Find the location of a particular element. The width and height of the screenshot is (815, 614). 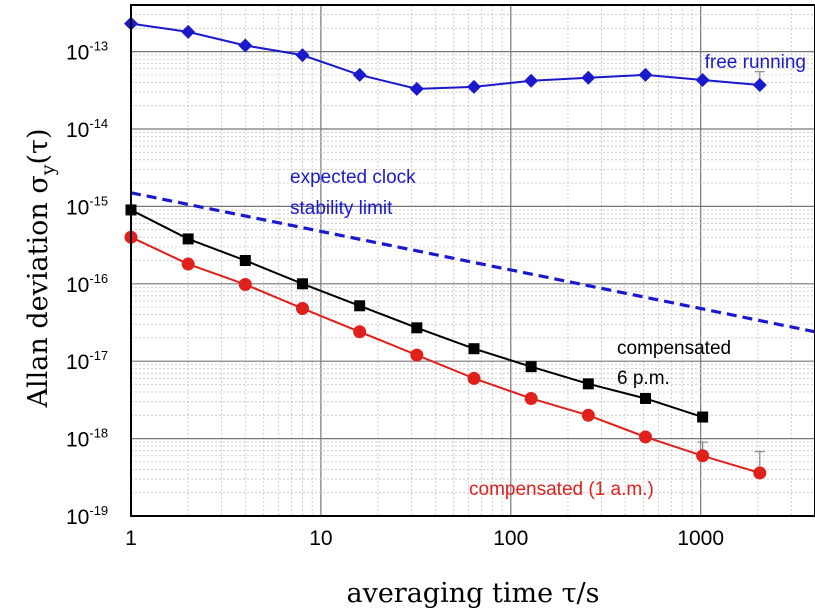

series-label-0: free running is located at coordinates (755, 62).